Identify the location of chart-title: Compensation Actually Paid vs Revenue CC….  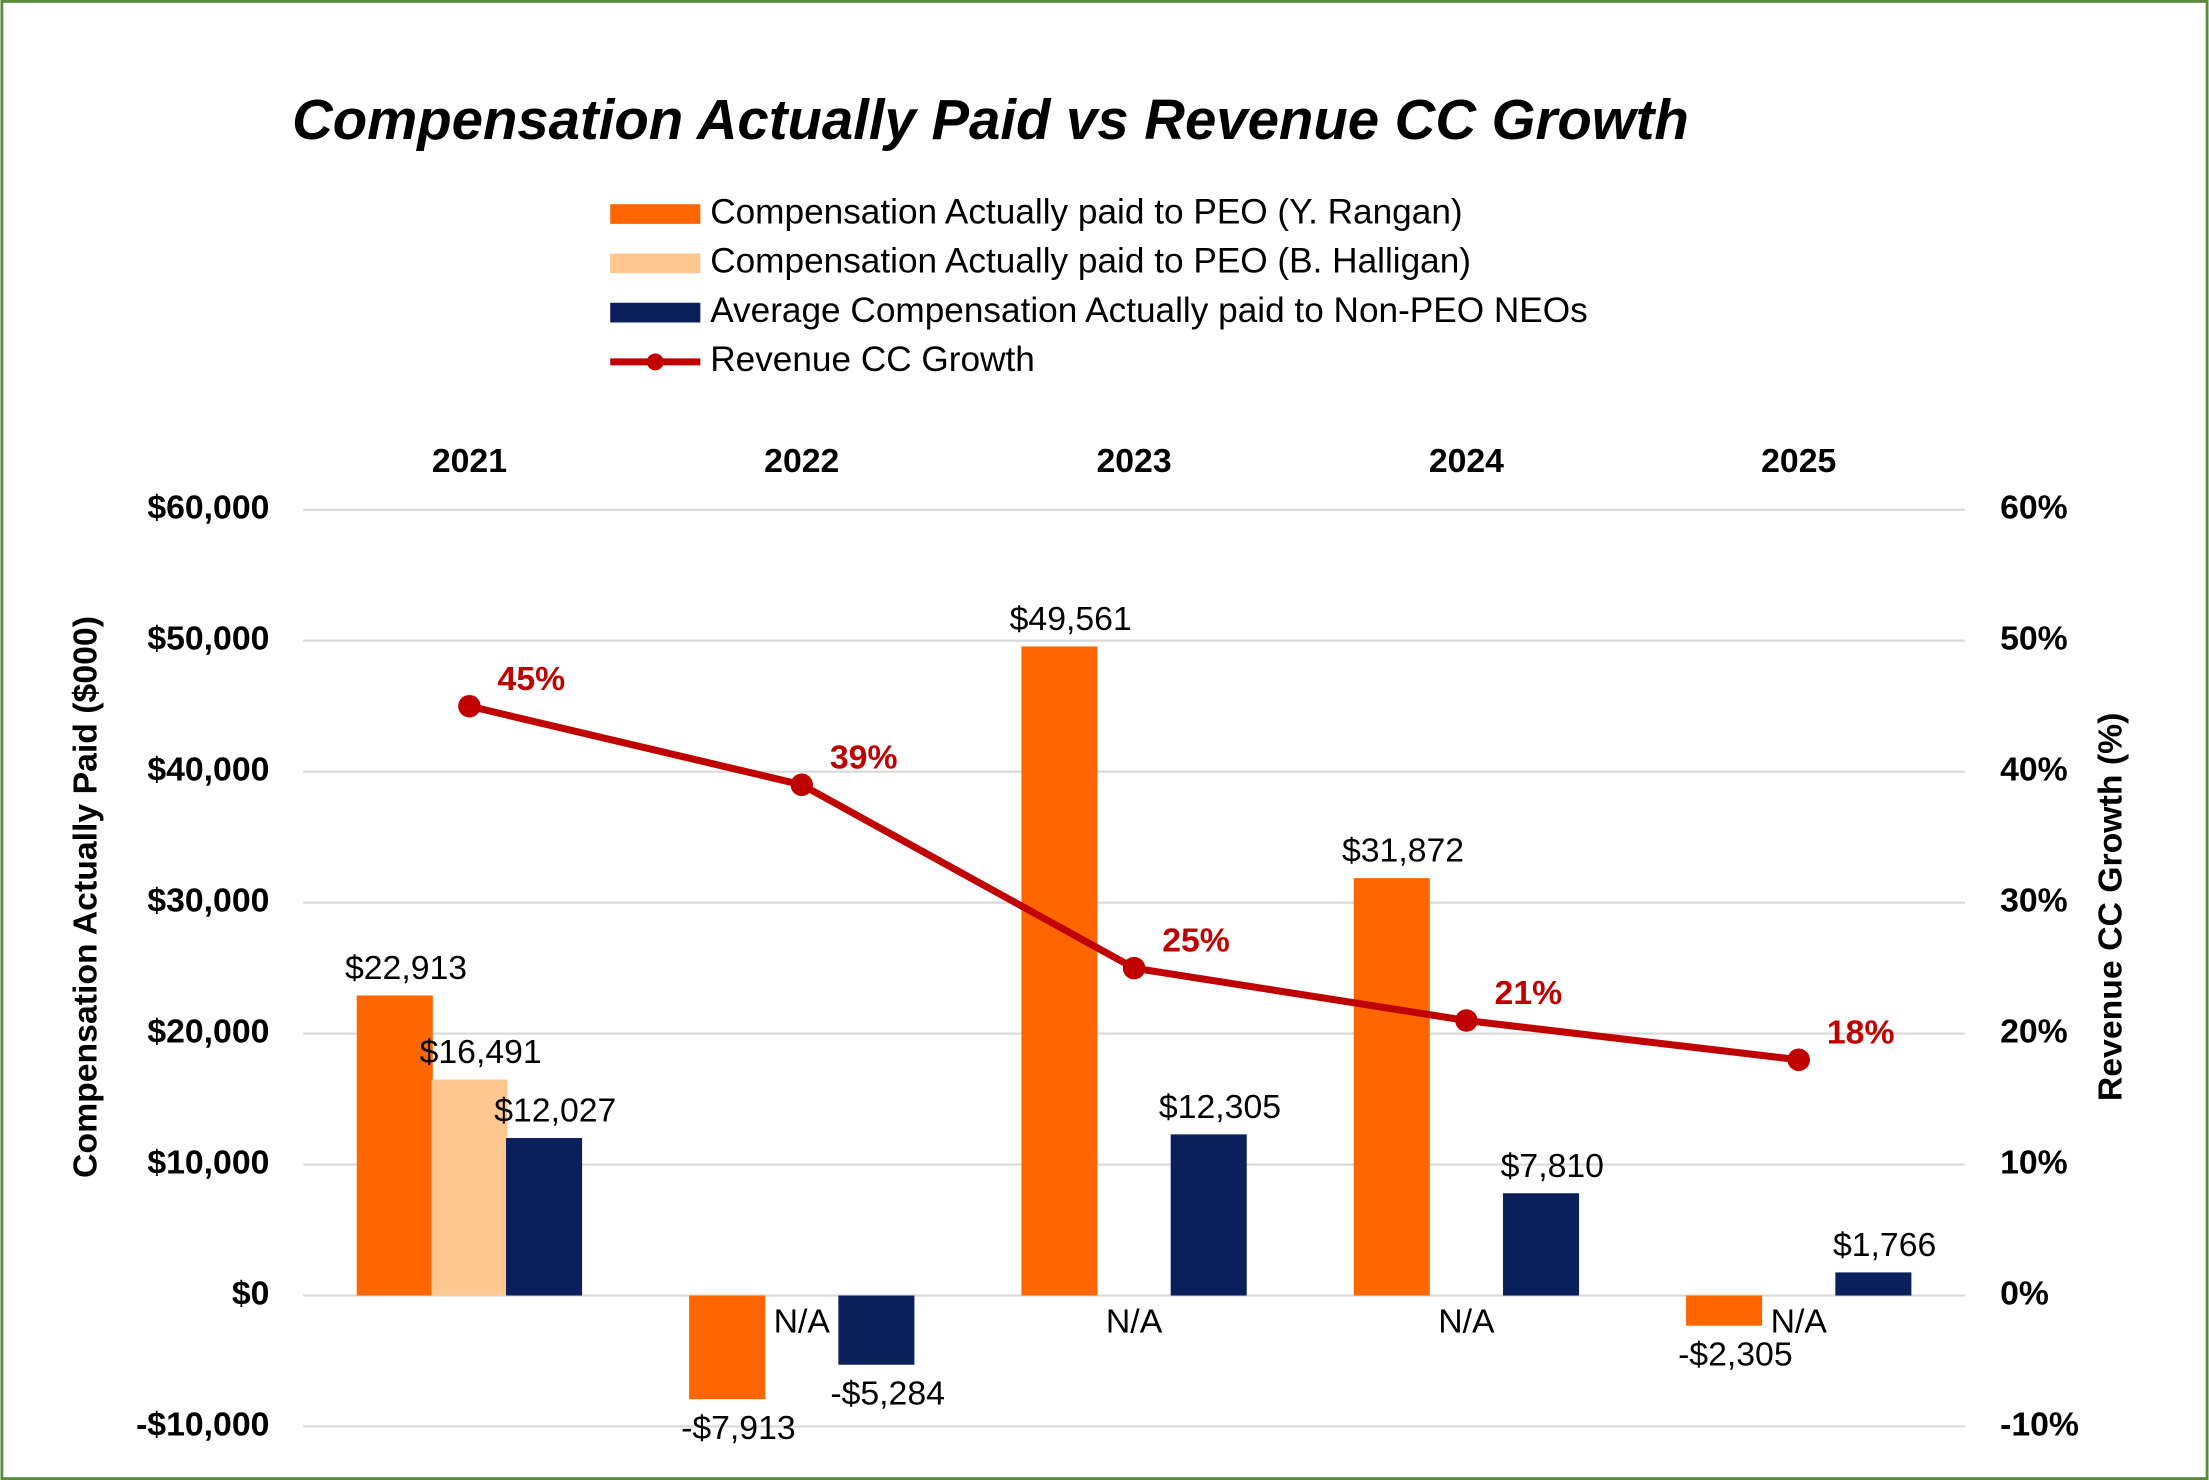
(990, 119).